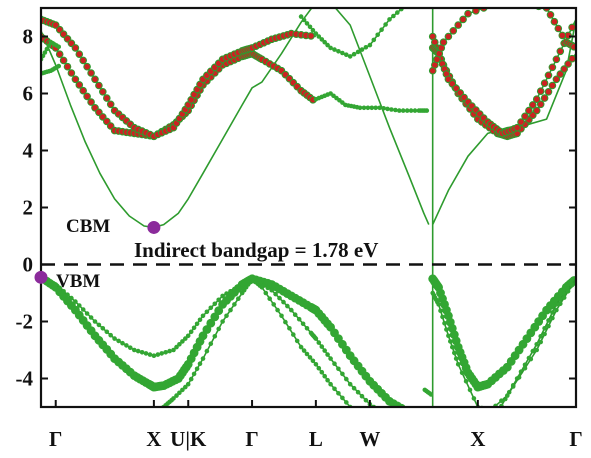 This screenshot has height=458, width=591. Describe the element at coordinates (28, 265) in the screenshot. I see `y-tick-label: 0` at that location.